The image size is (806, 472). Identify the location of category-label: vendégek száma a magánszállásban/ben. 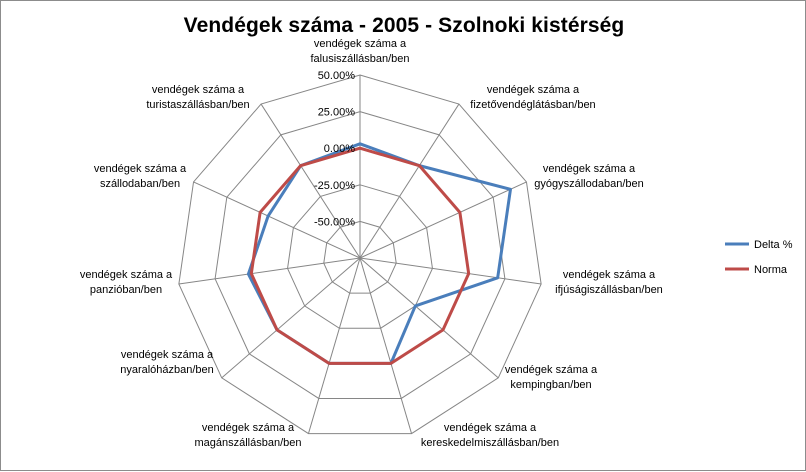
(247, 435).